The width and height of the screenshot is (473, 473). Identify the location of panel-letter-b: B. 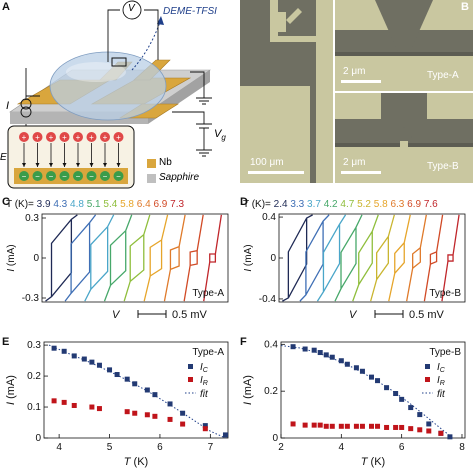
(465, 7).